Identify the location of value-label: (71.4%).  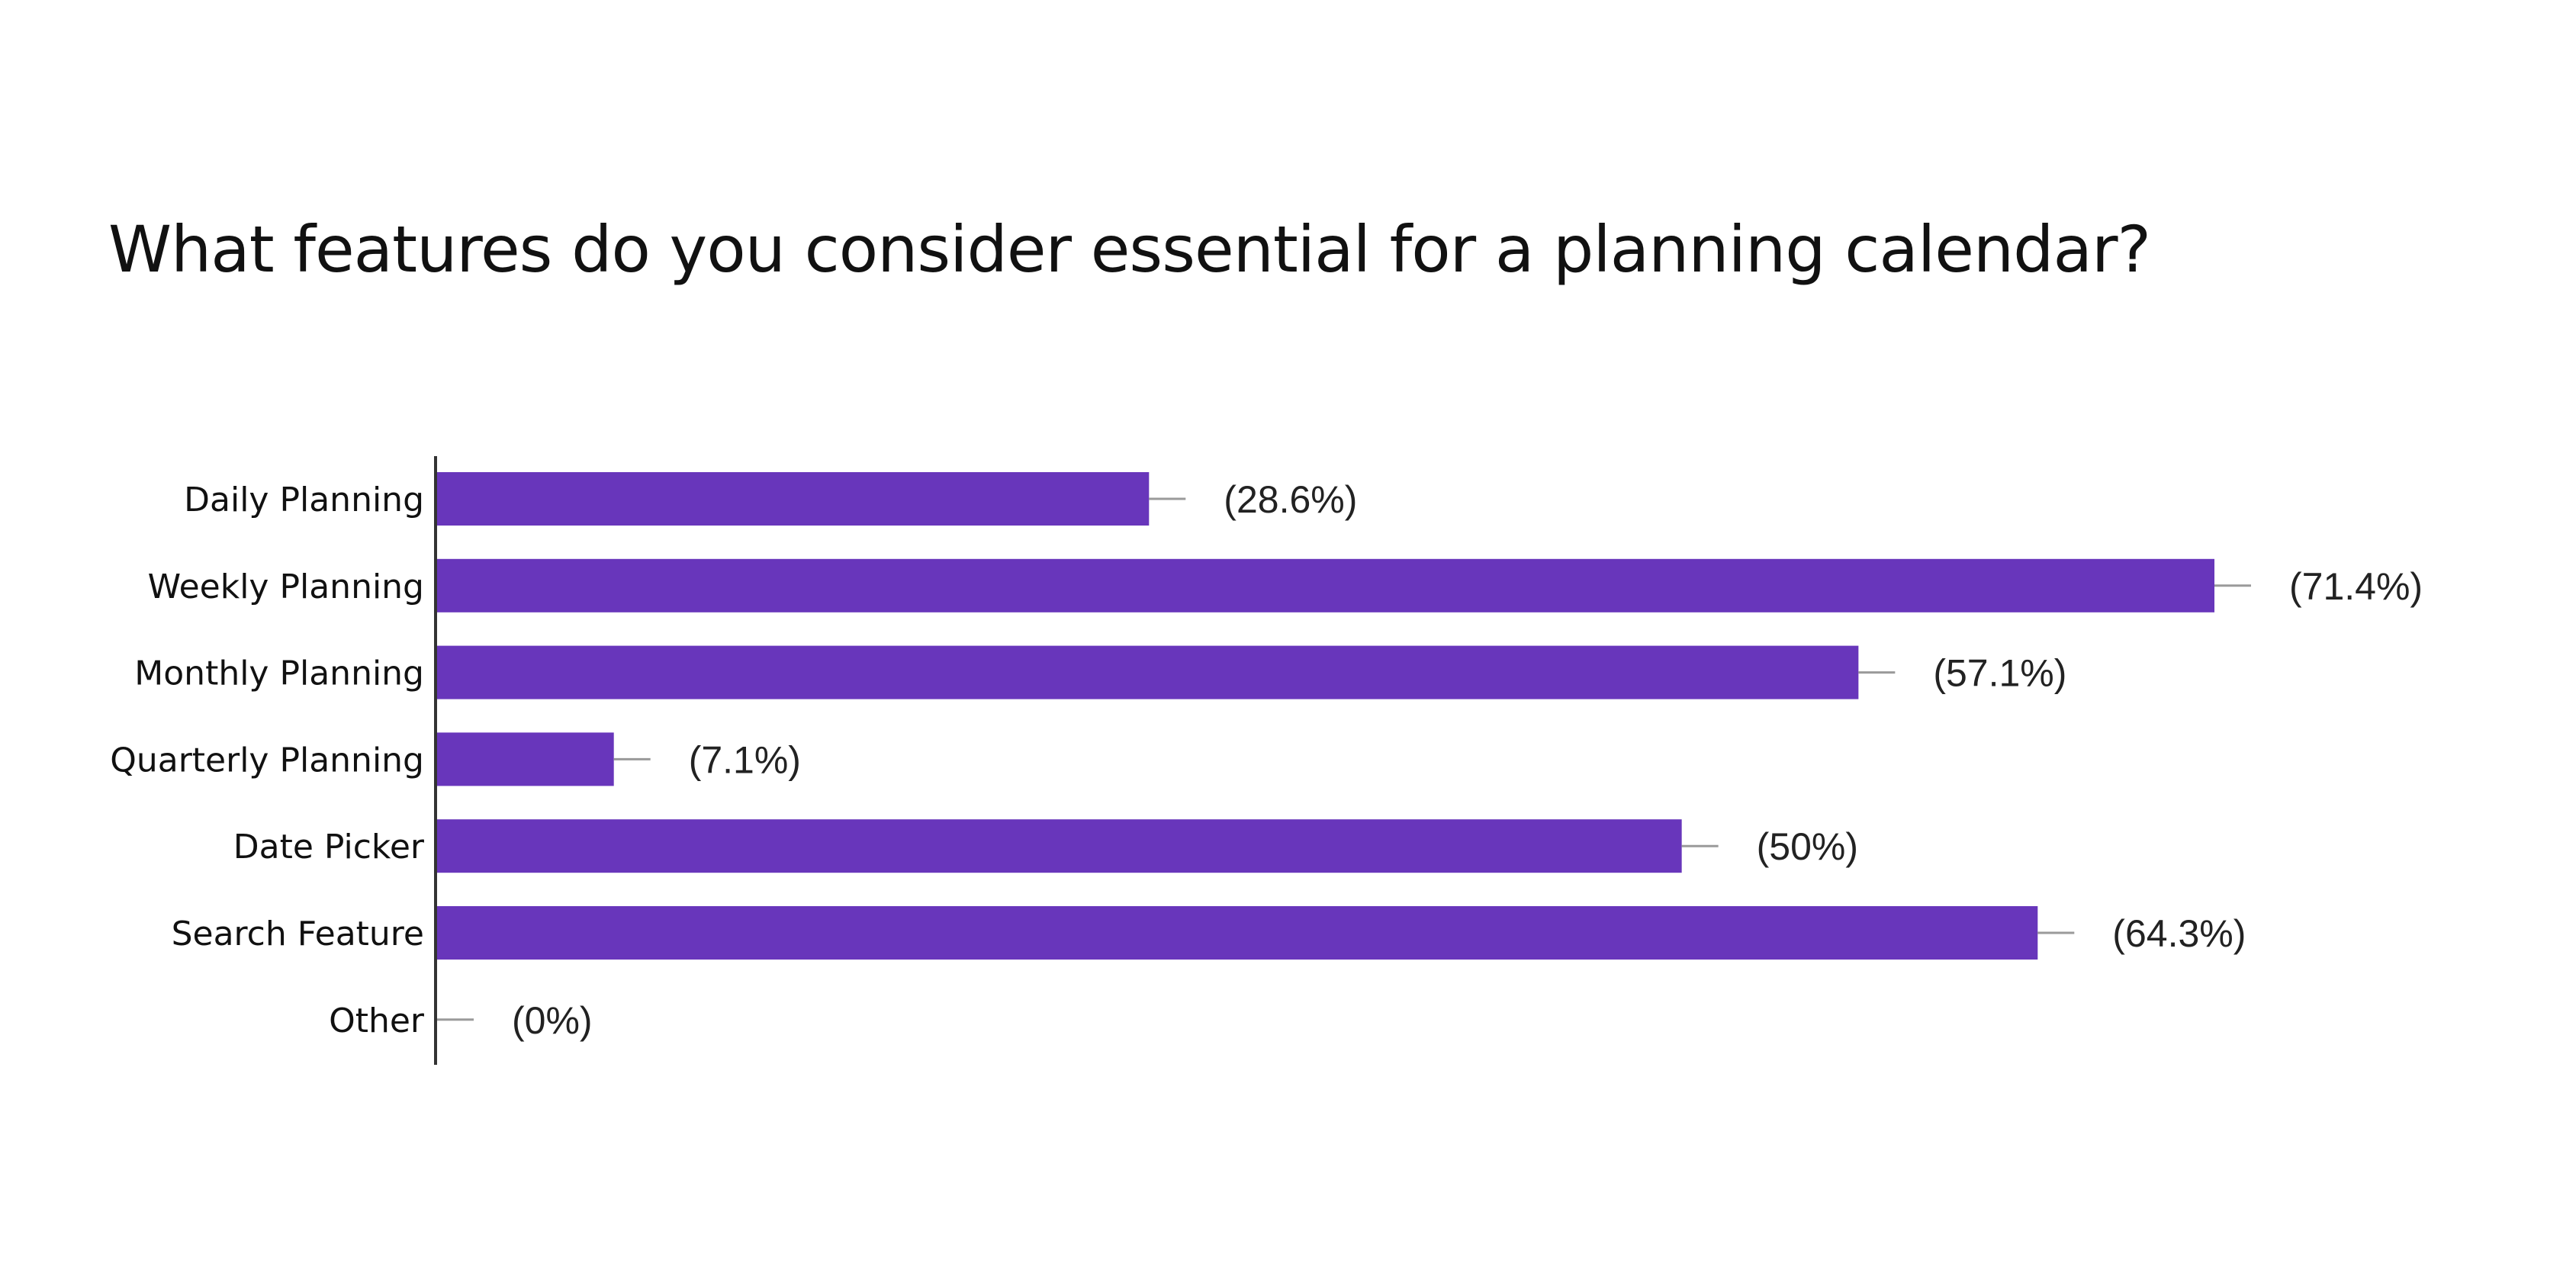
(2356, 586).